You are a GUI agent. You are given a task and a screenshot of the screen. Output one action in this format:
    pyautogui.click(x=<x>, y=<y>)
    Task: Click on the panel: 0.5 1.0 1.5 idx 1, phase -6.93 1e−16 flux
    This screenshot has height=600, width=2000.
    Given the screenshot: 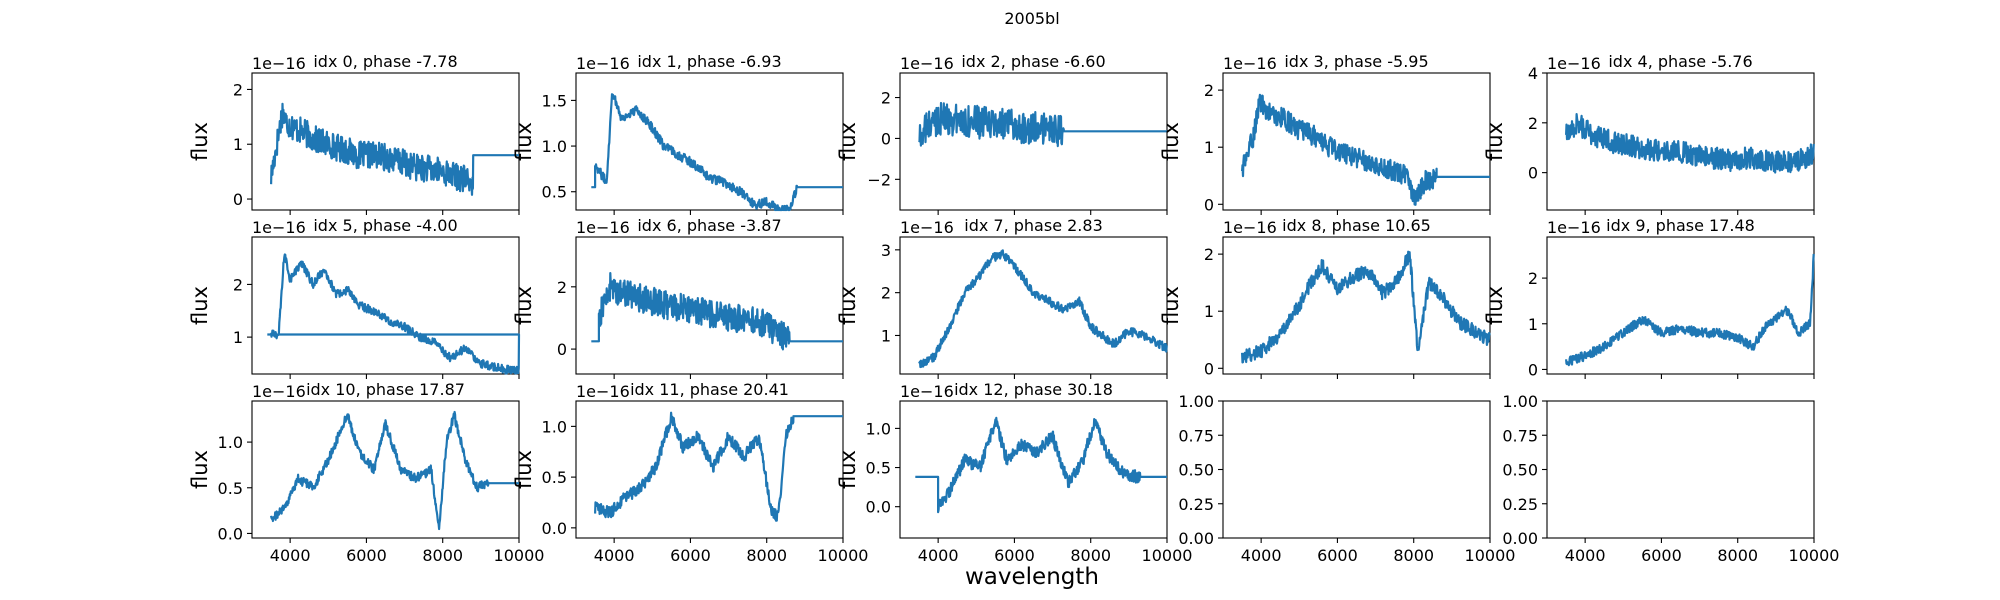 What is the action you would take?
    pyautogui.click(x=678, y=133)
    